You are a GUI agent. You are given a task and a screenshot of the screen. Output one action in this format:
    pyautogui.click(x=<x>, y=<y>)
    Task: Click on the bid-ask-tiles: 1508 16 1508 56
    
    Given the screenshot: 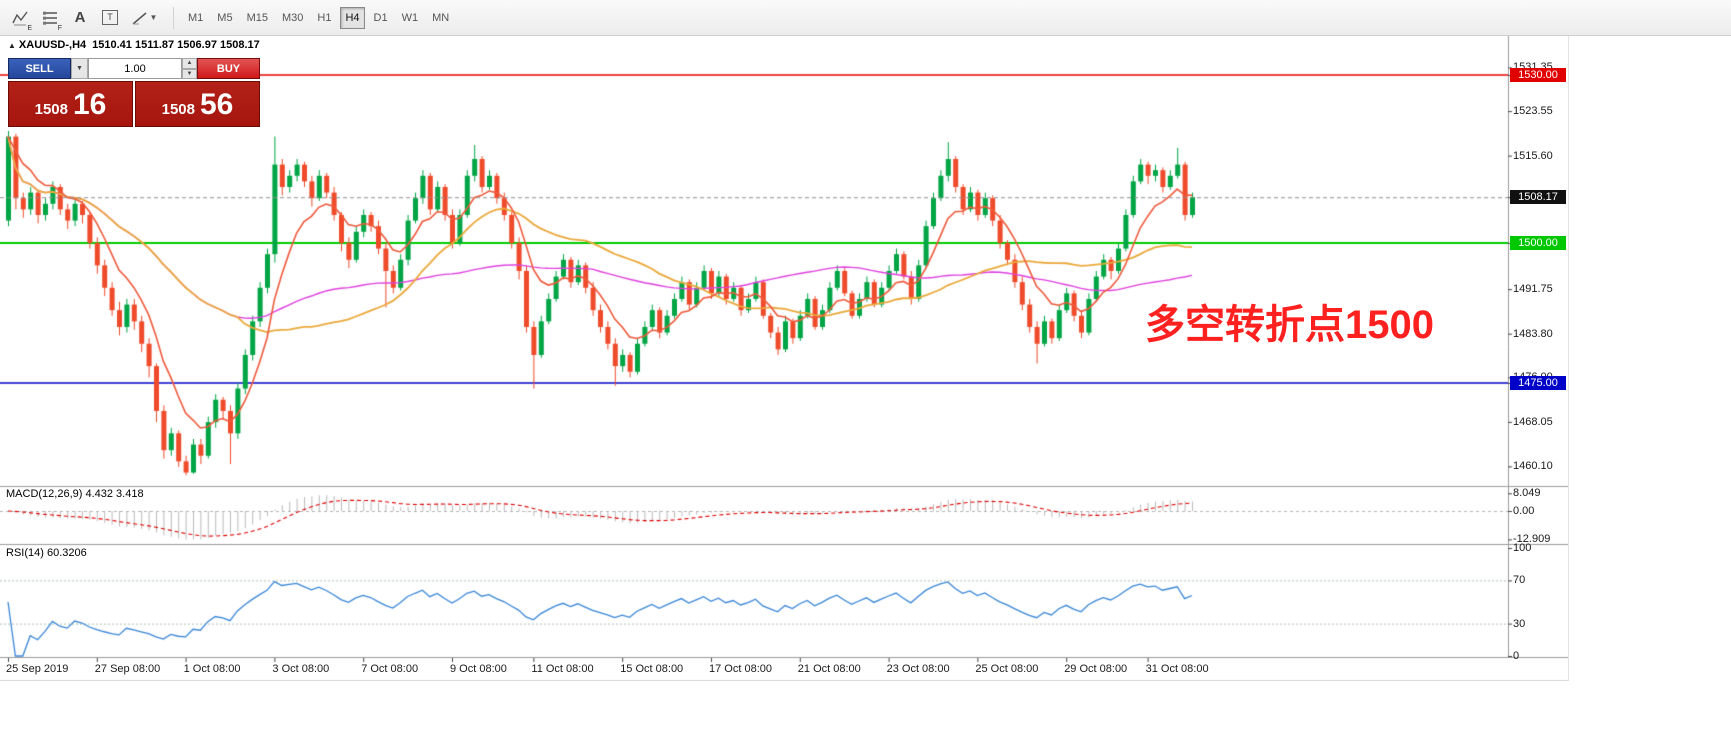 What is the action you would take?
    pyautogui.click(x=135, y=104)
    